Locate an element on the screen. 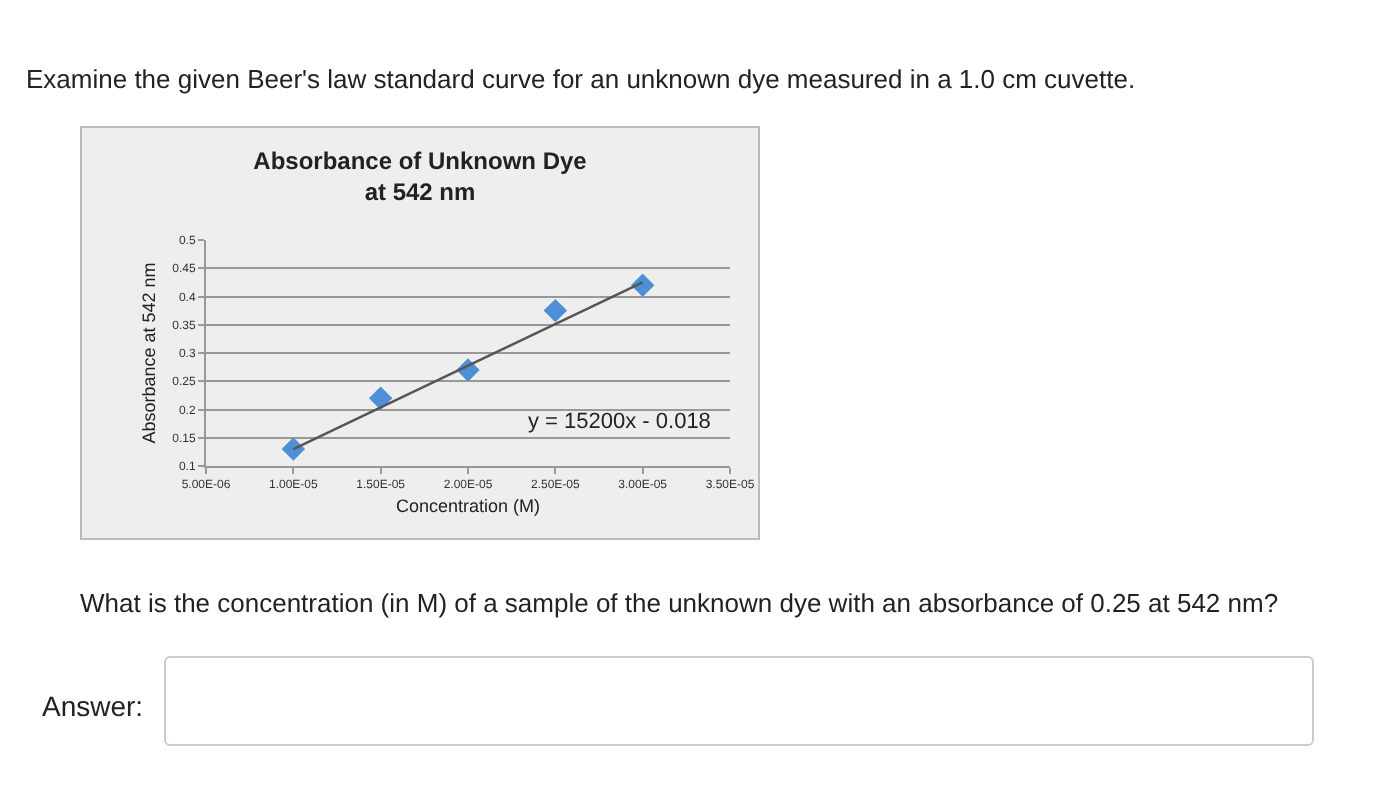  chart-title: Absorbance of Unknown Dye at 542 nm is located at coordinates (420, 177).